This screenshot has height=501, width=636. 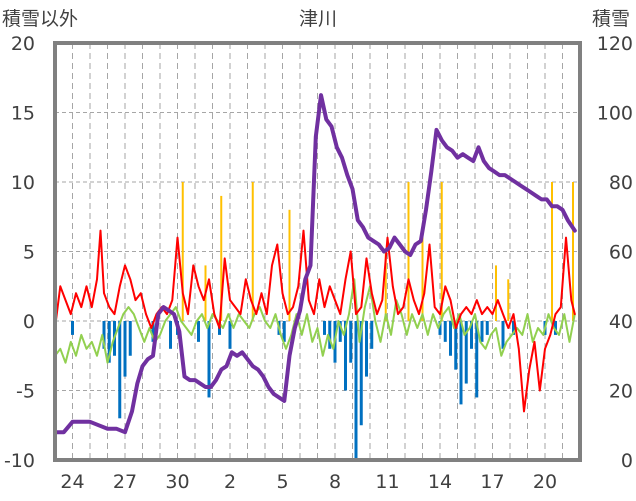 What do you see at coordinates (615, 114) in the screenshot?
I see `y-right-tick-label: 100` at bounding box center [615, 114].